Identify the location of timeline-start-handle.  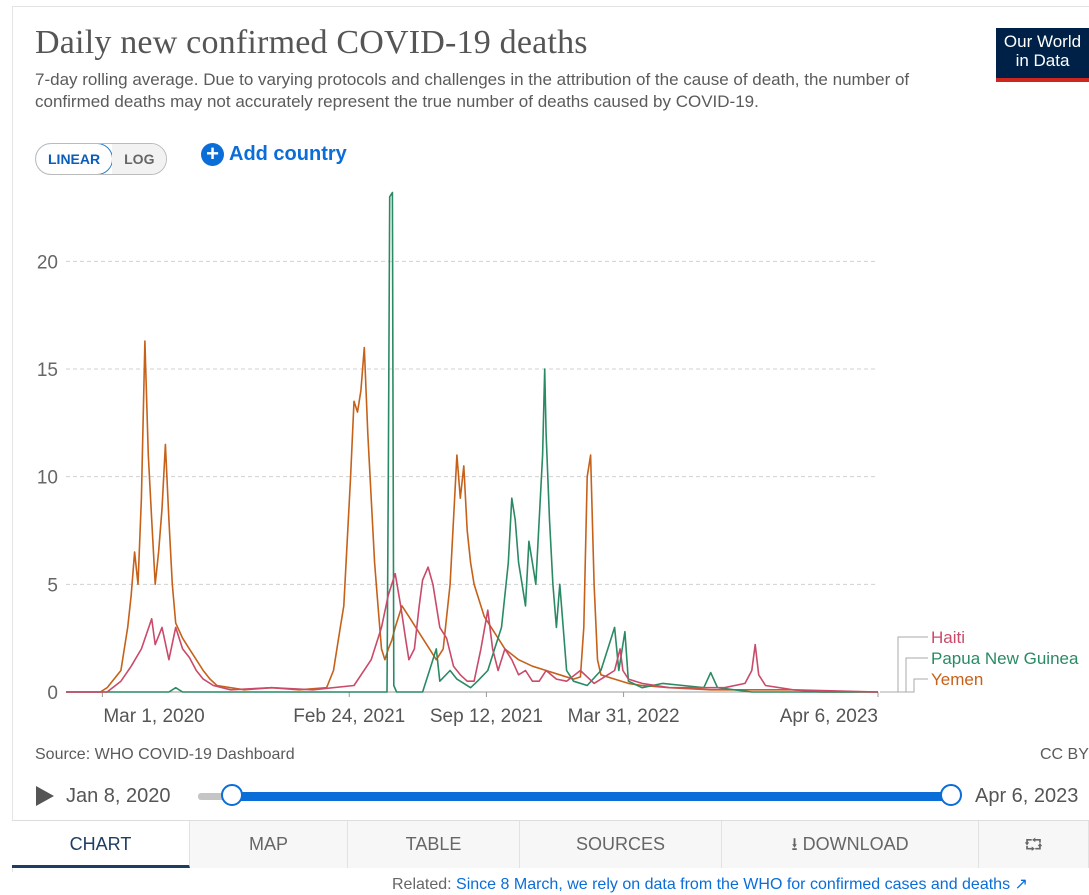
(232, 795).